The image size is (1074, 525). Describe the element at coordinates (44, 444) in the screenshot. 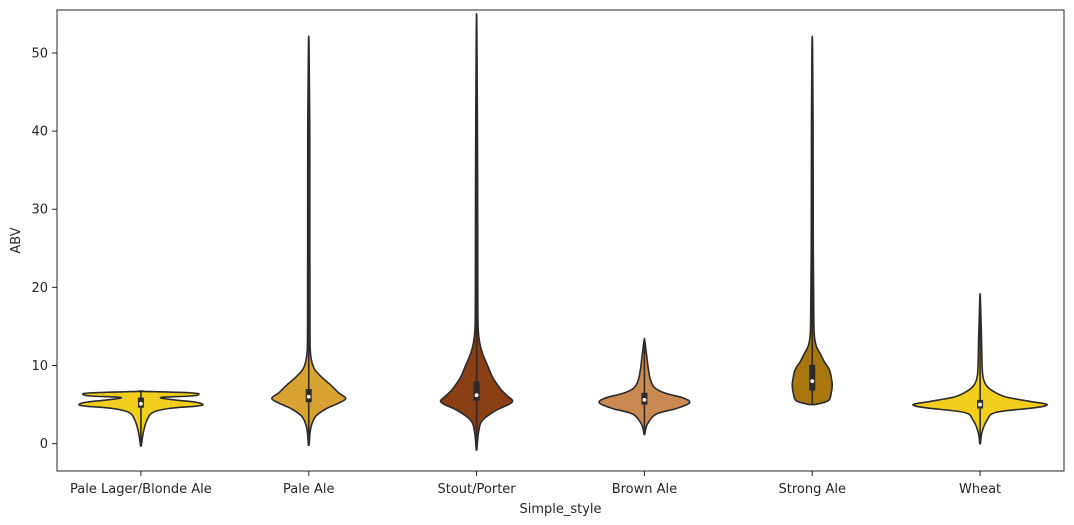

I see `y-tick-label: 0` at that location.